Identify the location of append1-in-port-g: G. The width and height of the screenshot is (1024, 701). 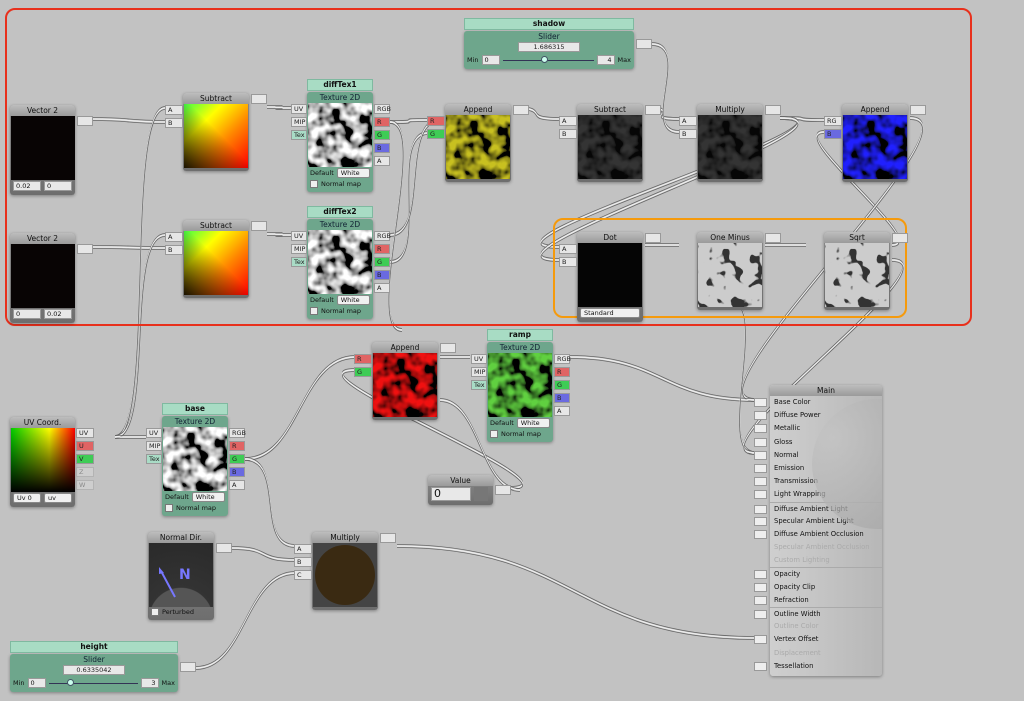
(436, 134).